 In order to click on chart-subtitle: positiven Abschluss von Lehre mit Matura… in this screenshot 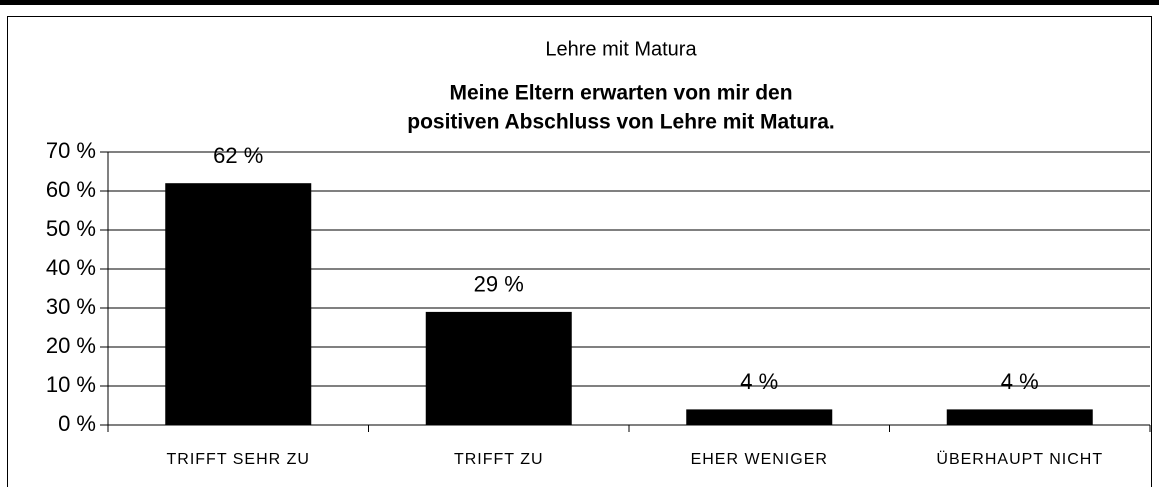, I will do `click(620, 122)`.